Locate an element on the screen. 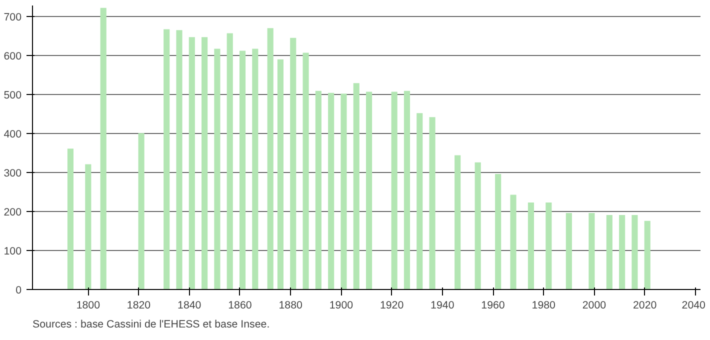  x-tick-label: 1900 is located at coordinates (341, 306).